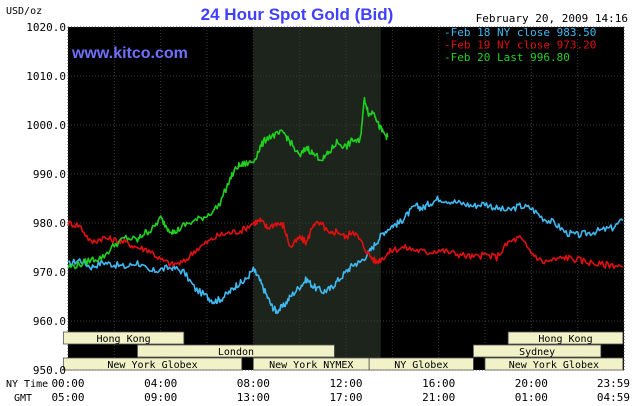 The image size is (635, 406). What do you see at coordinates (129, 53) in the screenshot?
I see `kitco-watermark: www.kitco.com` at bounding box center [129, 53].